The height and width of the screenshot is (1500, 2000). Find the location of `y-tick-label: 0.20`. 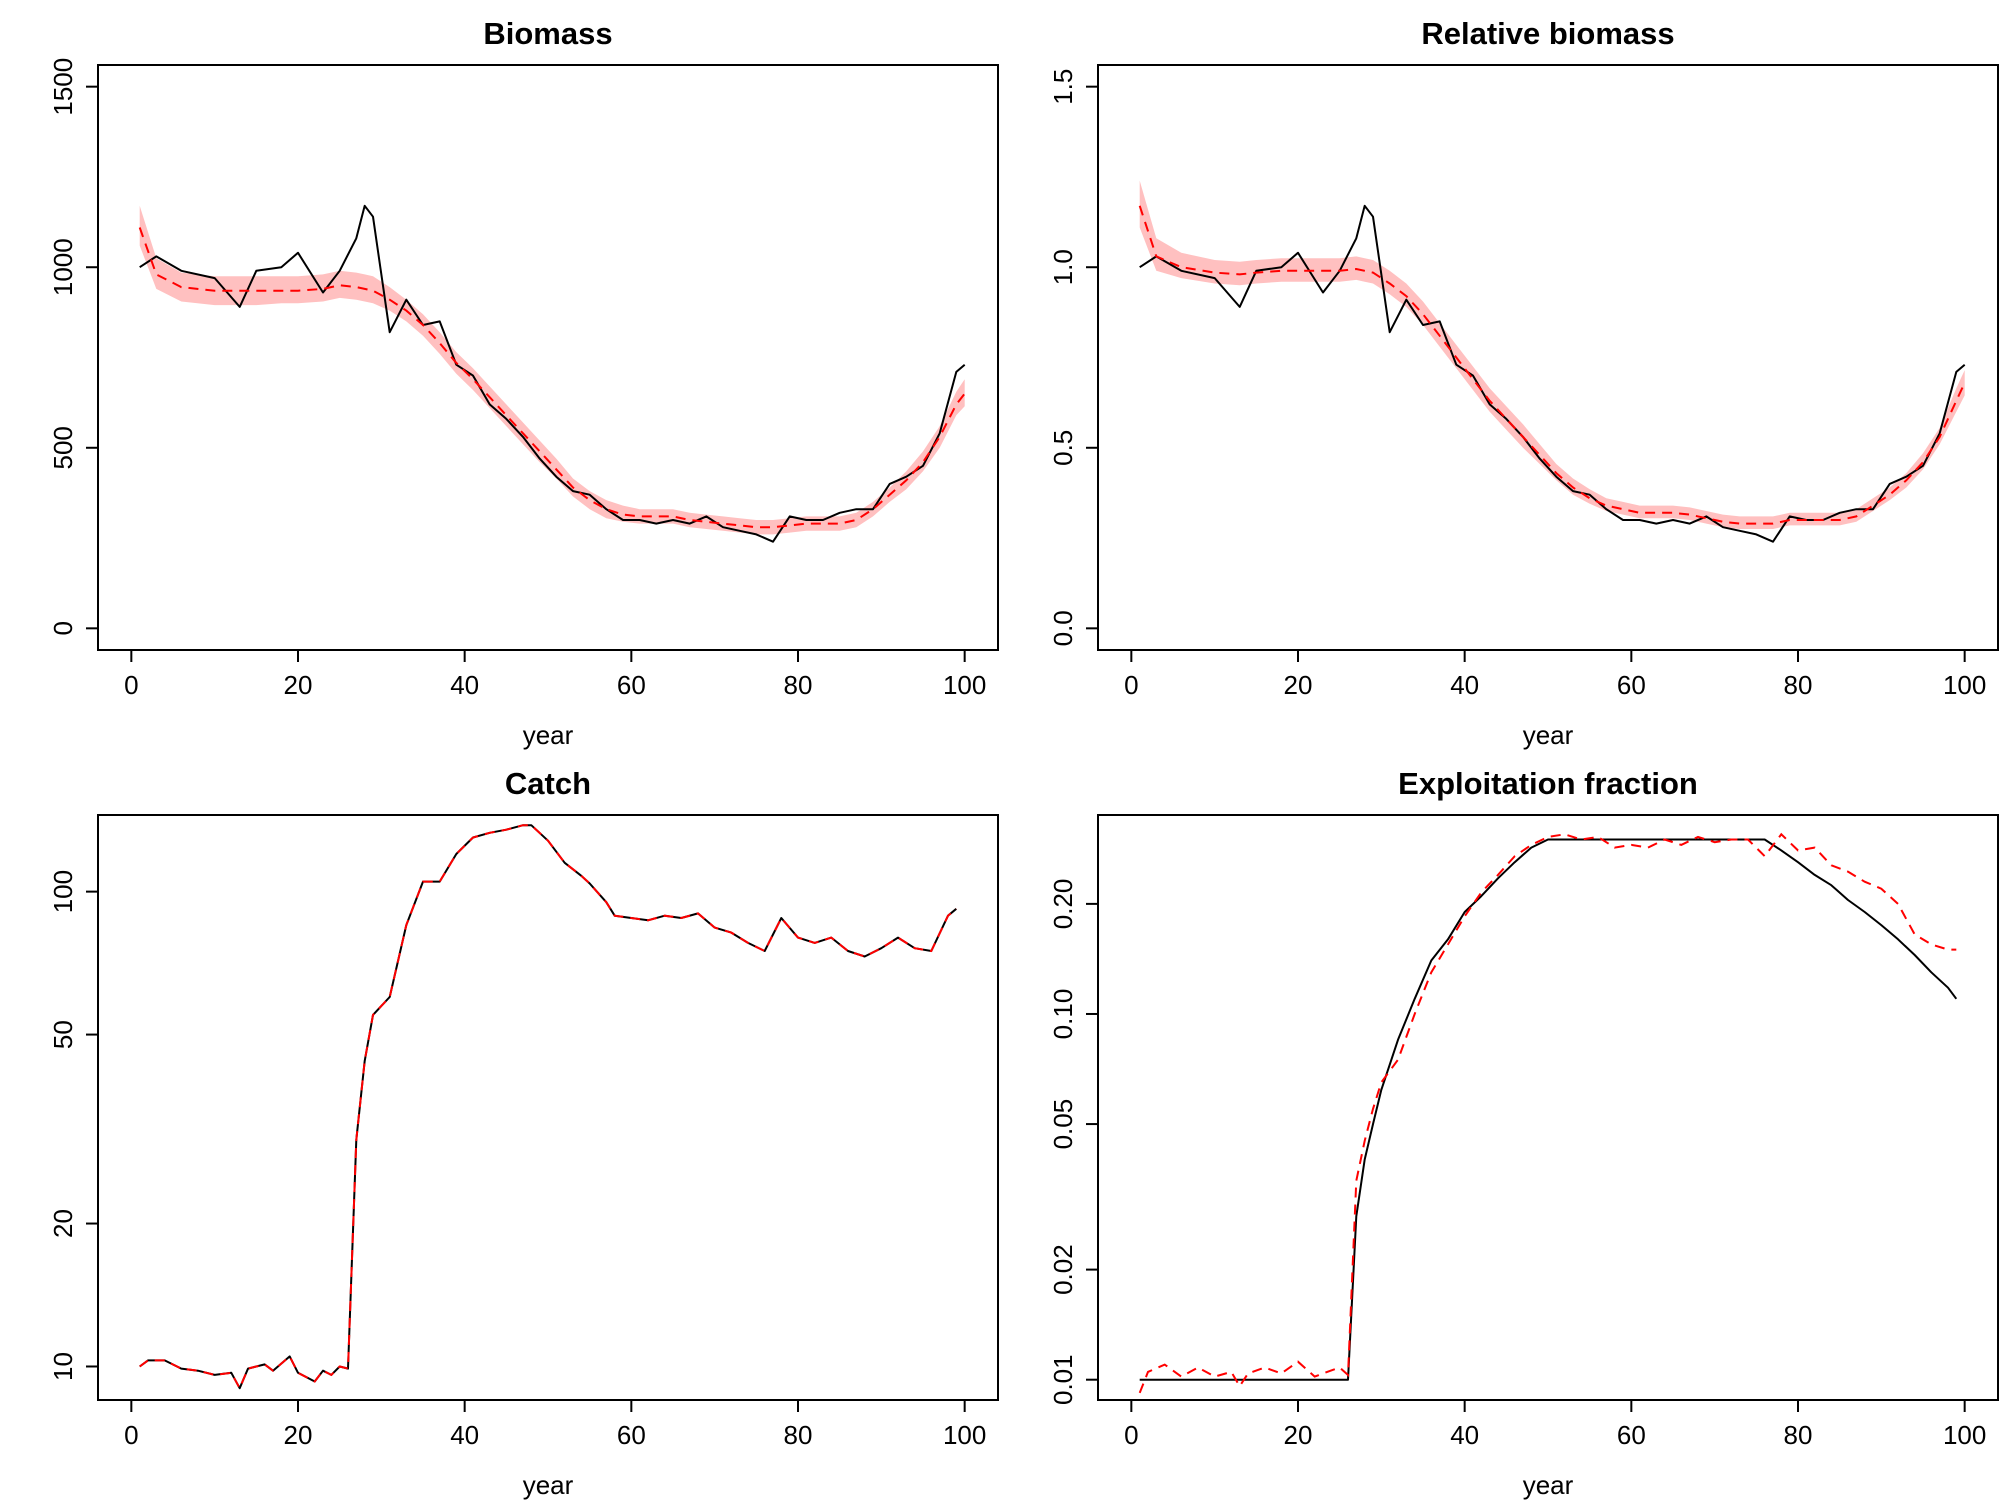

y-tick-label: 0.20 is located at coordinates (1063, 904).